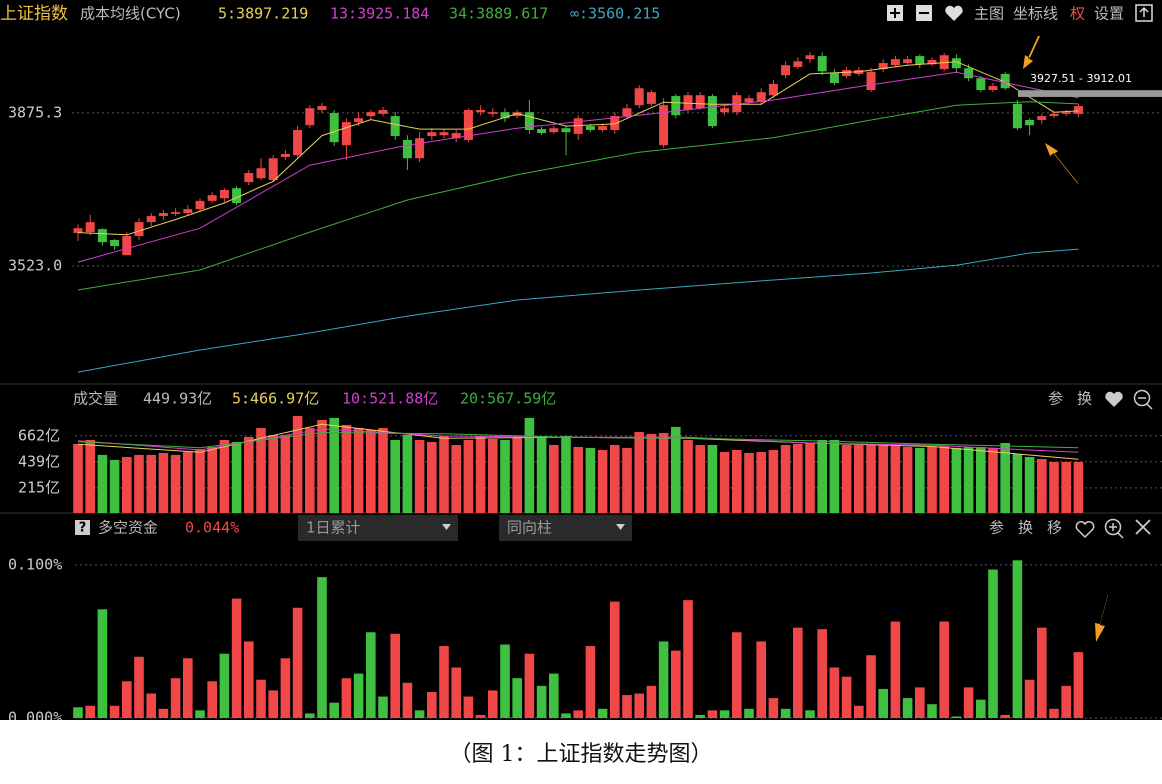  I want to click on current-value: 0.044%, so click(212, 528).